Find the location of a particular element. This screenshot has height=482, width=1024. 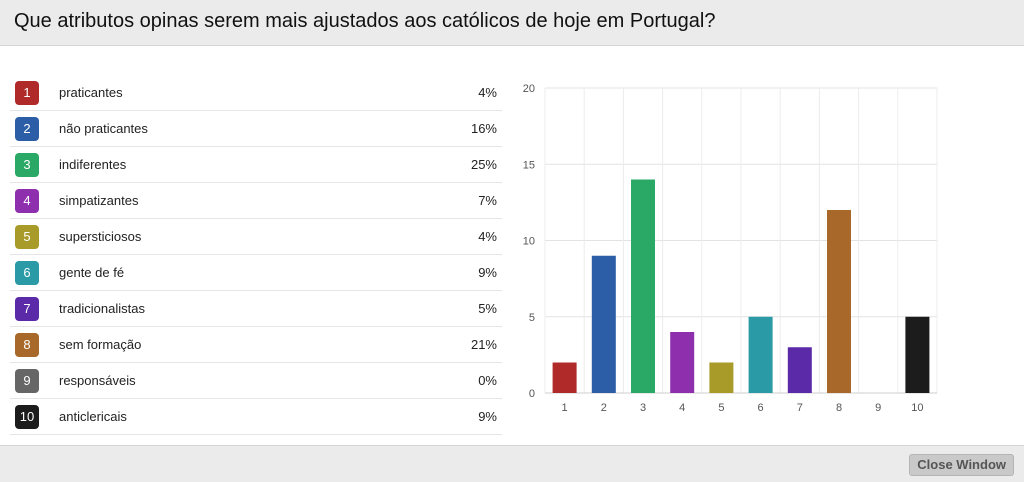

legend-row: 7 tradicionalistas 5% is located at coordinates (256, 309).